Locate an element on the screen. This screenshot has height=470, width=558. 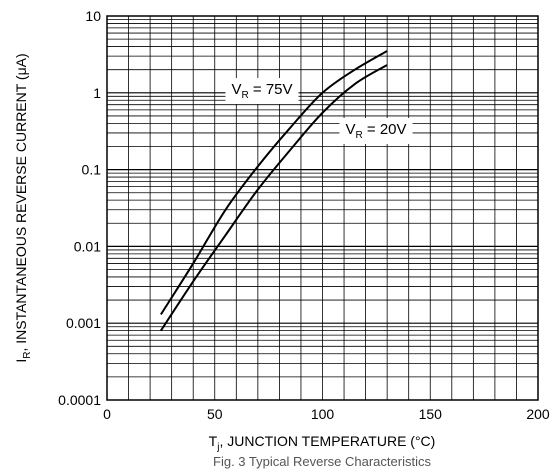
series-label-75v-post: = 75V is located at coordinates (271, 89).